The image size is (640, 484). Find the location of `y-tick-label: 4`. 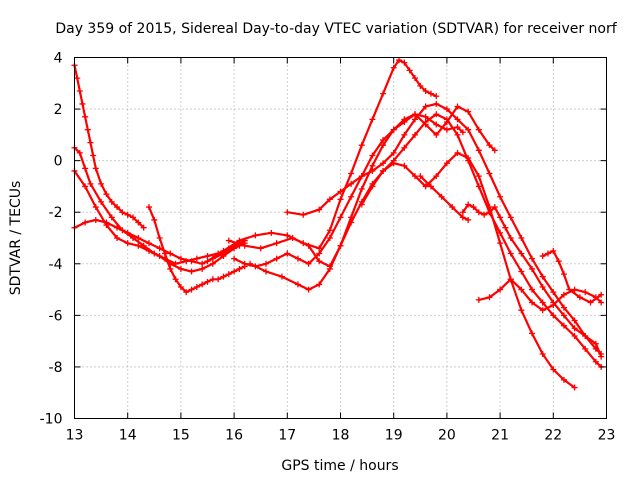

y-tick-label: 4 is located at coordinates (58, 59).